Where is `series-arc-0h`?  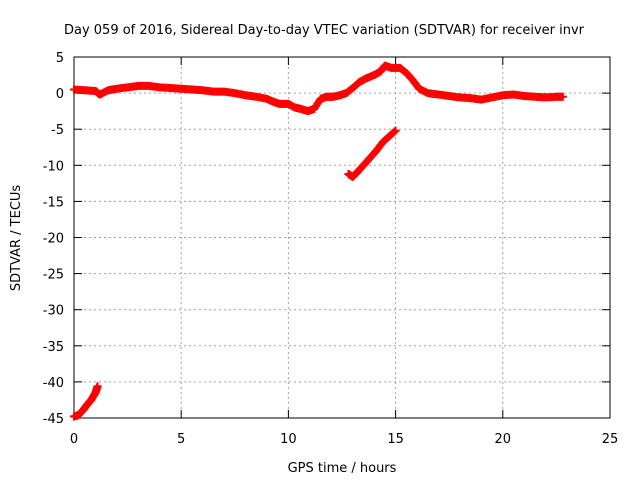 series-arc-0h is located at coordinates (86, 401).